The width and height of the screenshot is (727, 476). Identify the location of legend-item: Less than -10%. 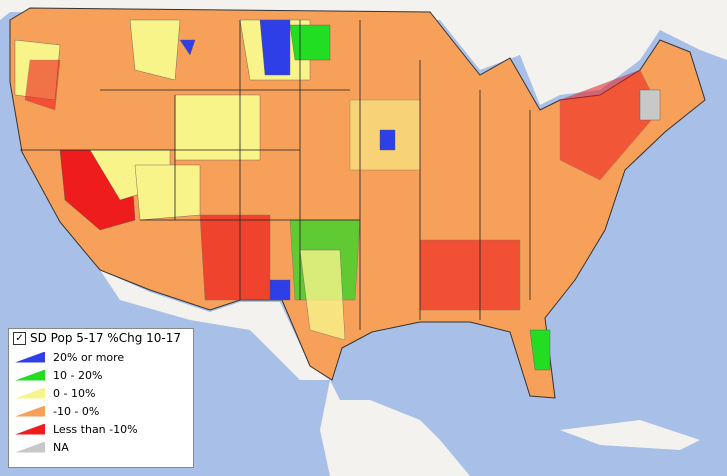
(101, 429).